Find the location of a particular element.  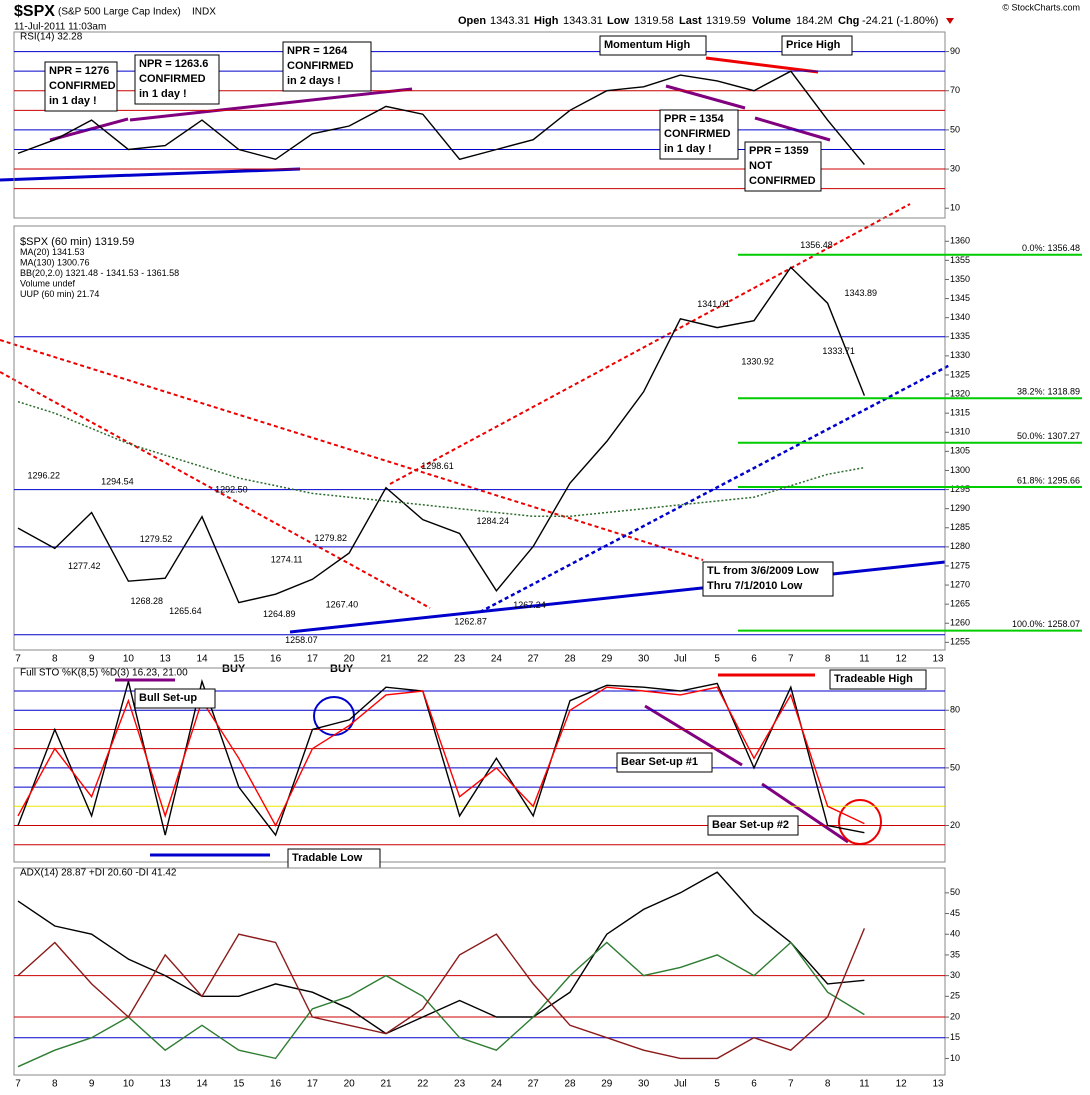

x-tick-label: 6 is located at coordinates (754, 659).